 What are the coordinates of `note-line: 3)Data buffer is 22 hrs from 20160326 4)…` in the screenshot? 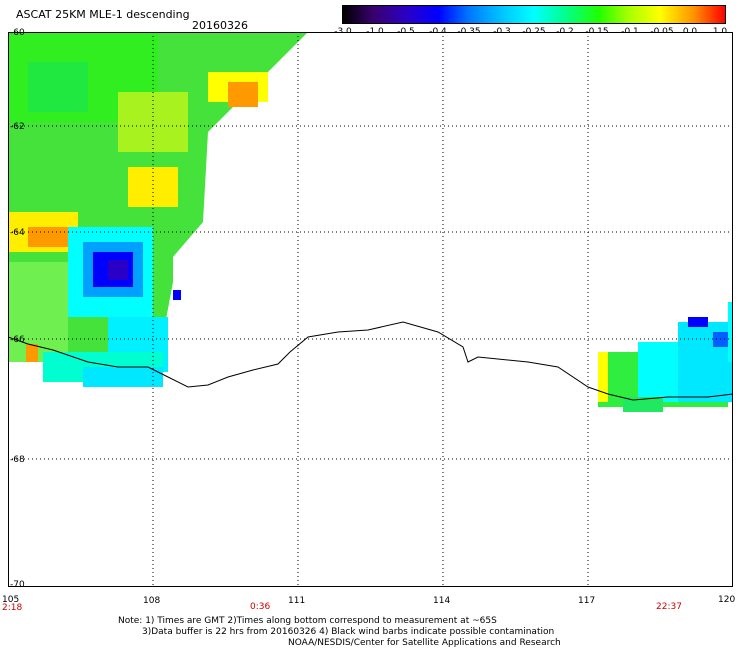 It's located at (348, 632).